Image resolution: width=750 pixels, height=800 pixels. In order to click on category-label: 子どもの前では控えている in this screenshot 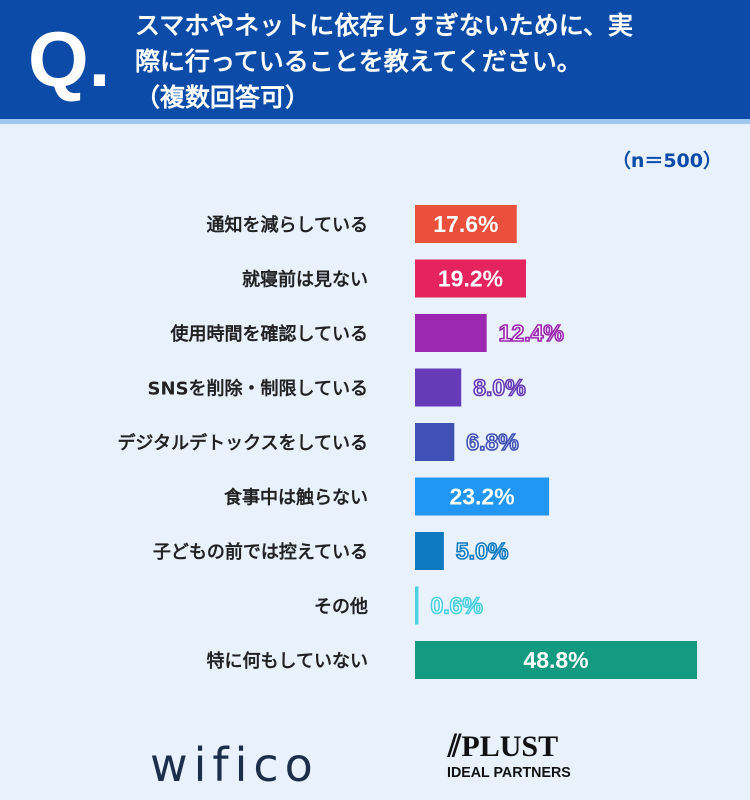, I will do `click(260, 552)`.